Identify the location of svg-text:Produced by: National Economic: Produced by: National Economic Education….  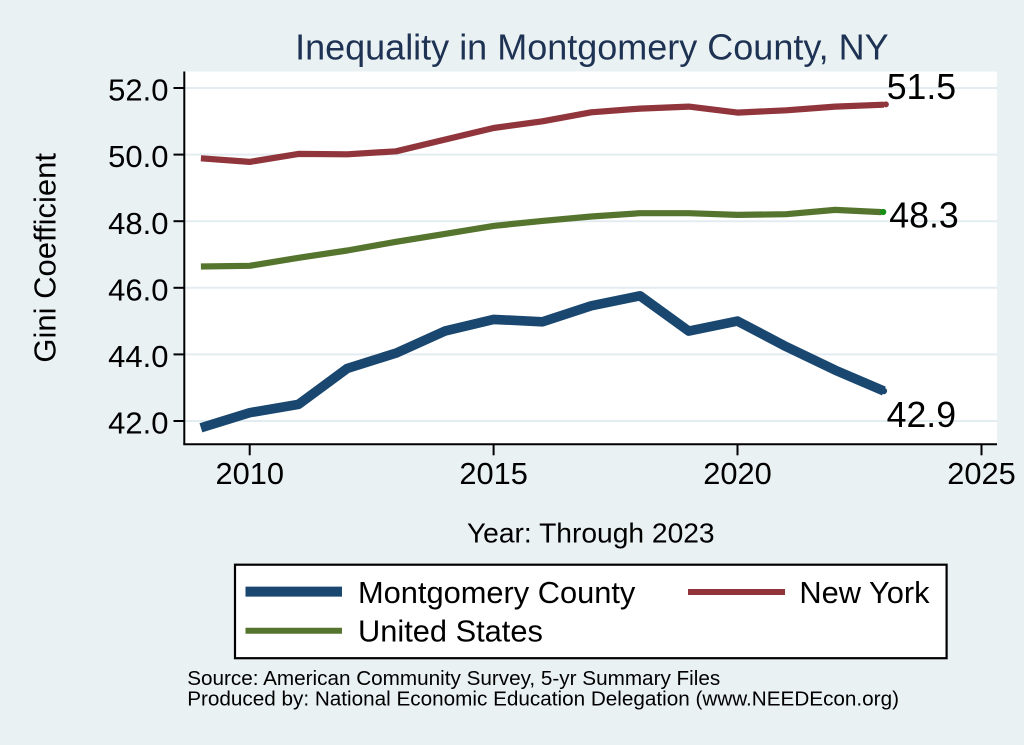
(543, 699).